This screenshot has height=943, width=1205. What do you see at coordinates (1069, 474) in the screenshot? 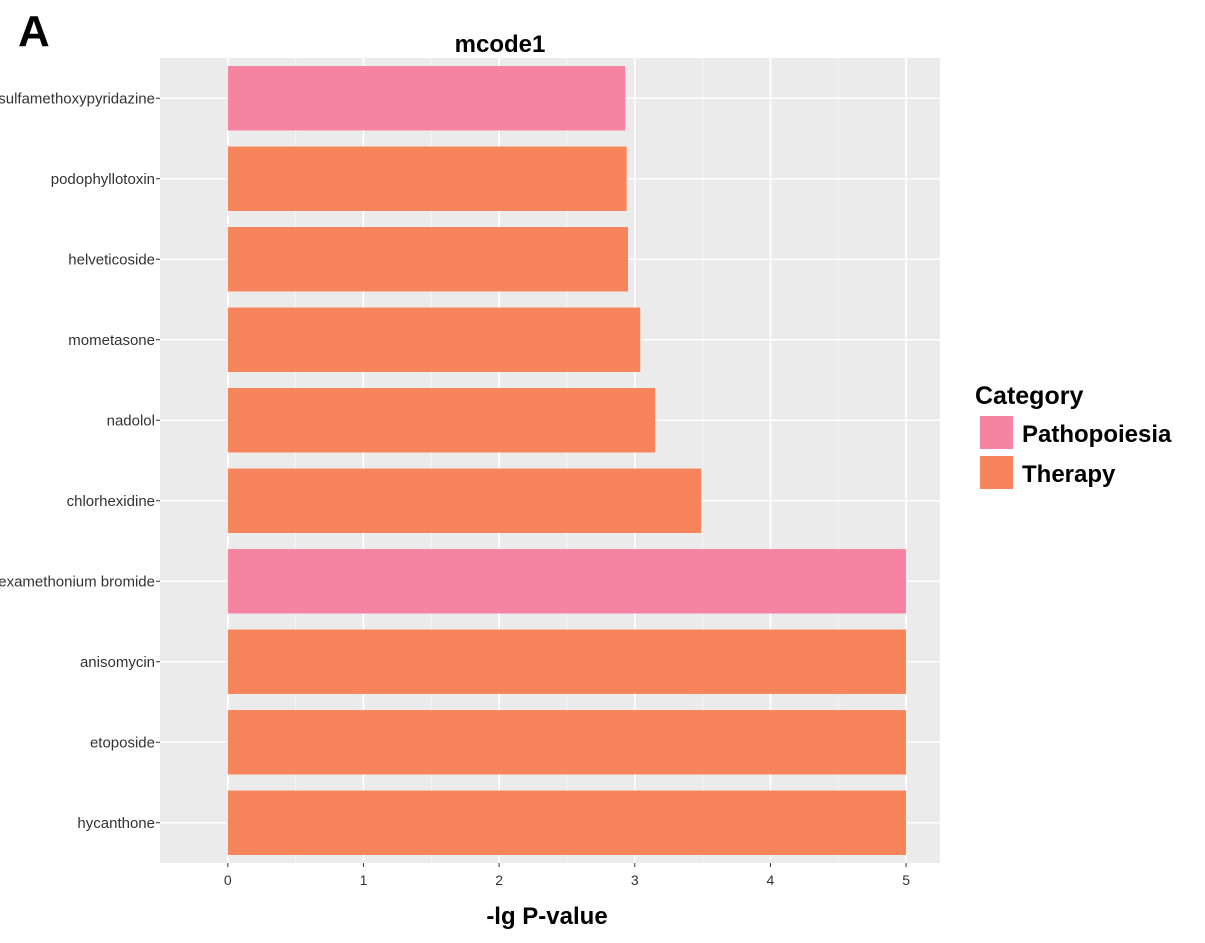
I see `legend-label: Therapy` at bounding box center [1069, 474].